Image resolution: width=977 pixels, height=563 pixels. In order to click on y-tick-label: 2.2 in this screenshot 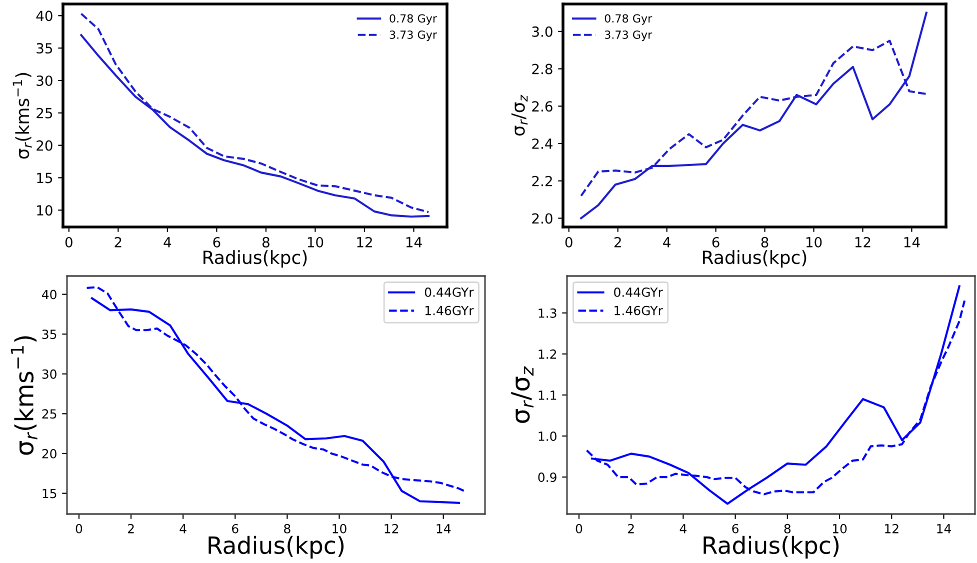, I will do `click(542, 181)`.